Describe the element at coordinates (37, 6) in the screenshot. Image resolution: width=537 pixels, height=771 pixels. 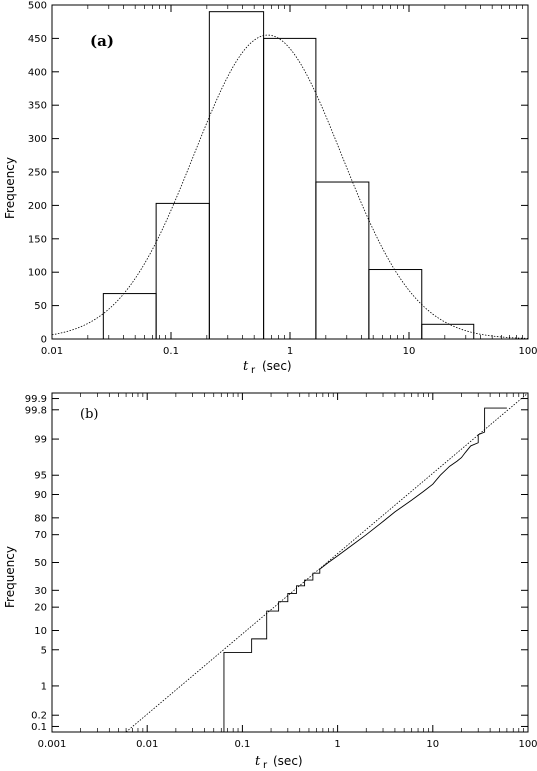
I see `panel-a-y-tick-label: 500` at that location.